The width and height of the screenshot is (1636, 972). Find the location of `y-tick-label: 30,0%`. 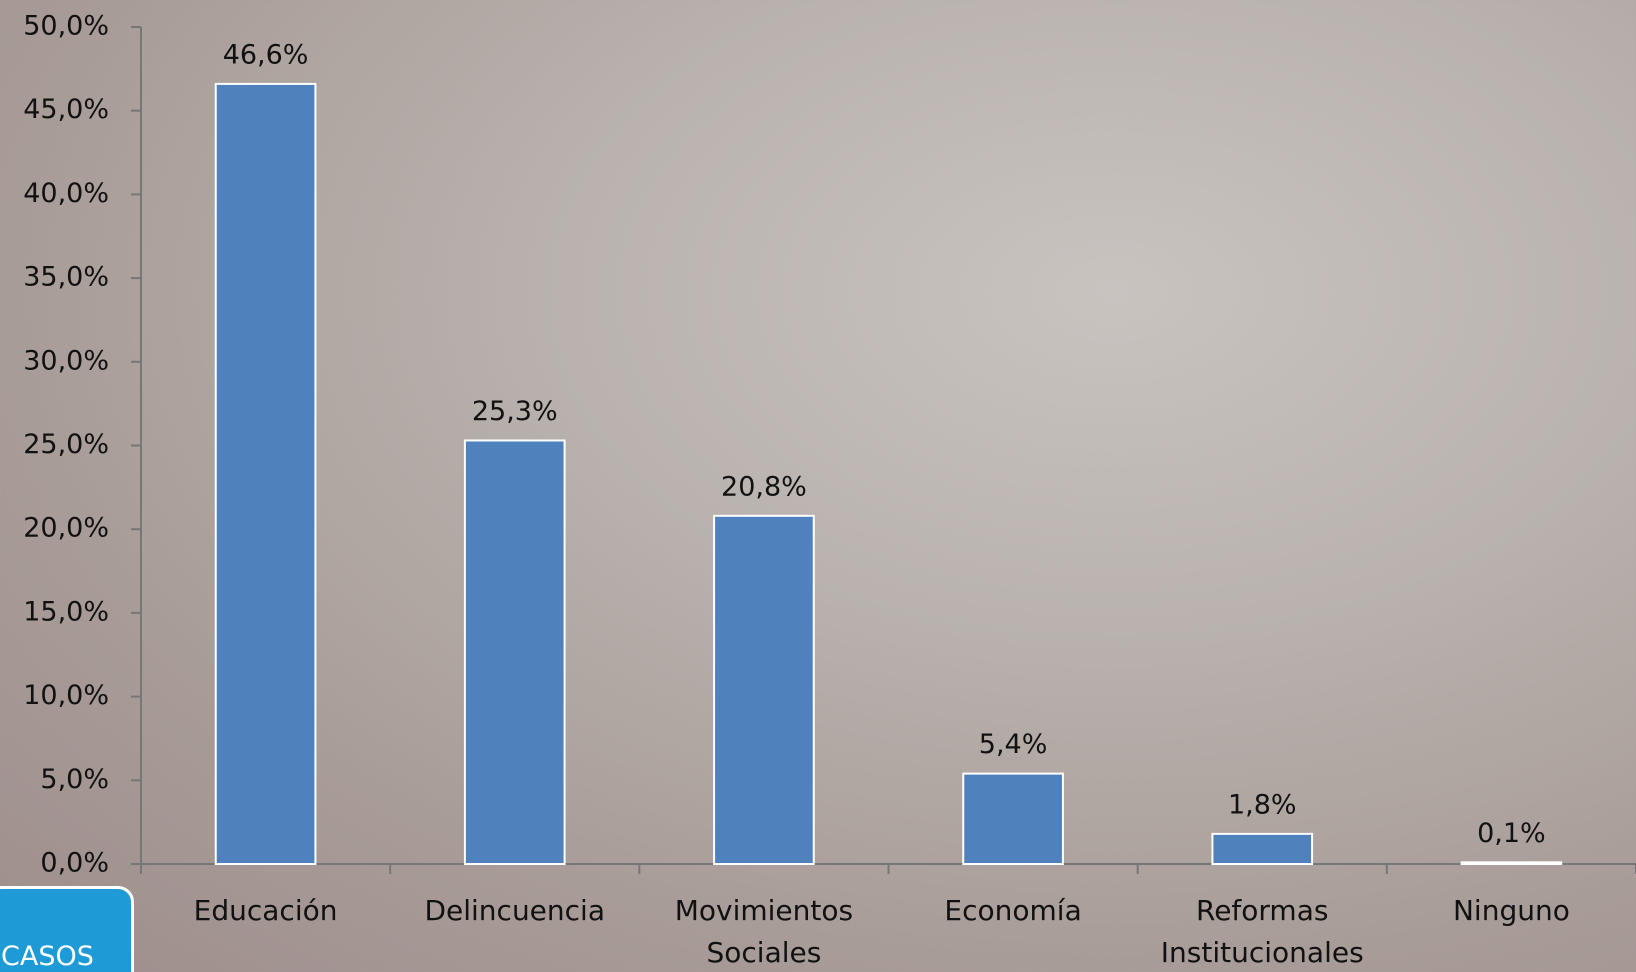

y-tick-label: 30,0% is located at coordinates (66, 360).